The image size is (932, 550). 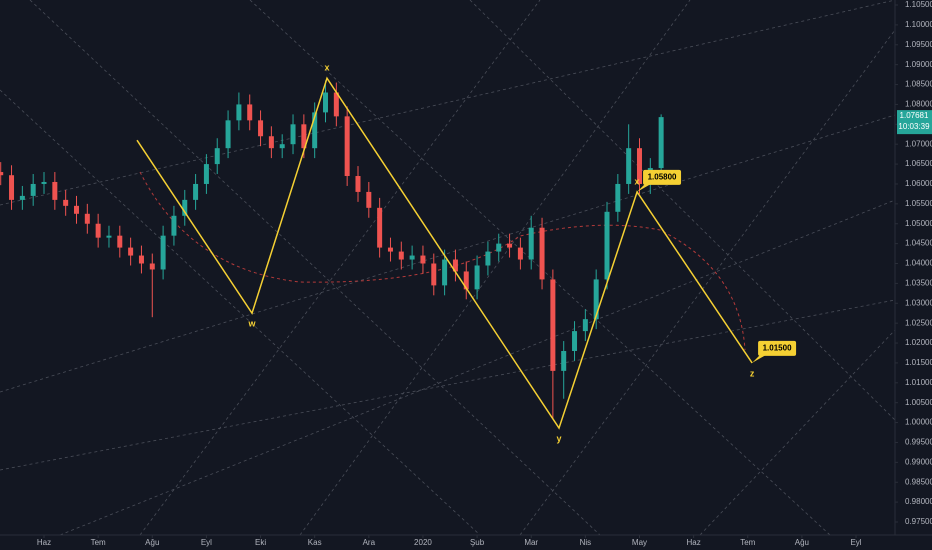 What do you see at coordinates (918, 461) in the screenshot?
I see `y-tick-label: 0.99000` at bounding box center [918, 461].